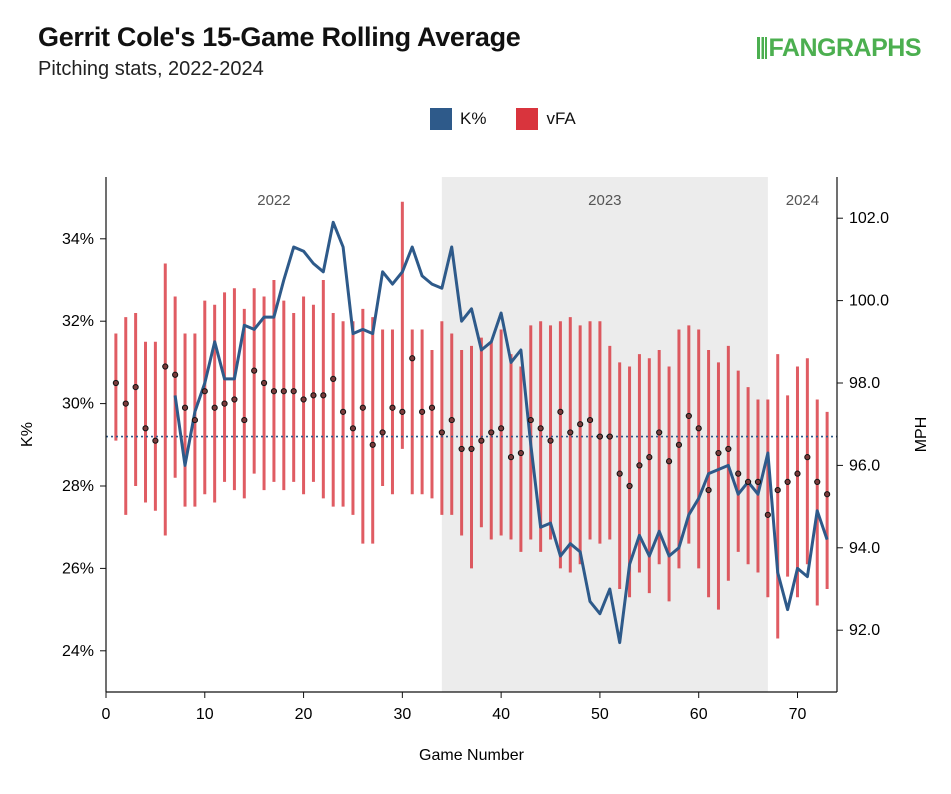 This screenshot has width=951, height=794. I want to click on legend: K% vFA, so click(503, 119).